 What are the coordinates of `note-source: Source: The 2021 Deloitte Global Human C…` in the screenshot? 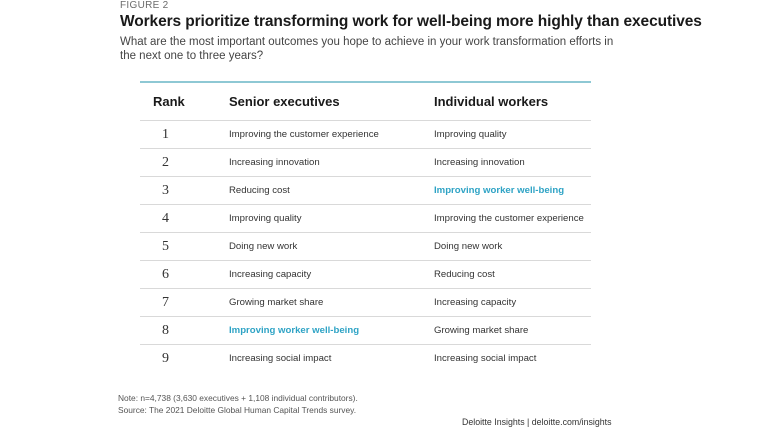 It's located at (237, 410).